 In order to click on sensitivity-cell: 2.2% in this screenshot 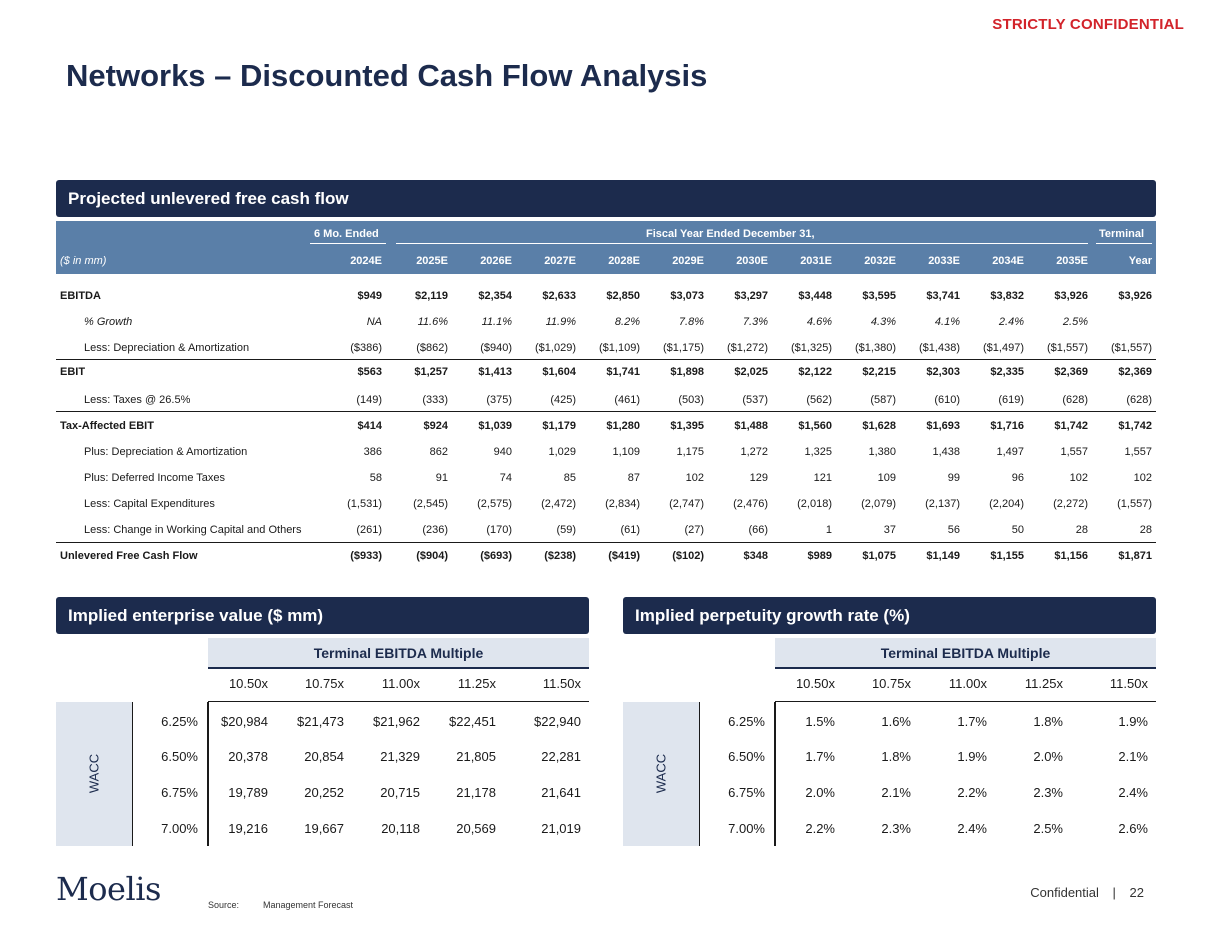, I will do `click(972, 792)`.